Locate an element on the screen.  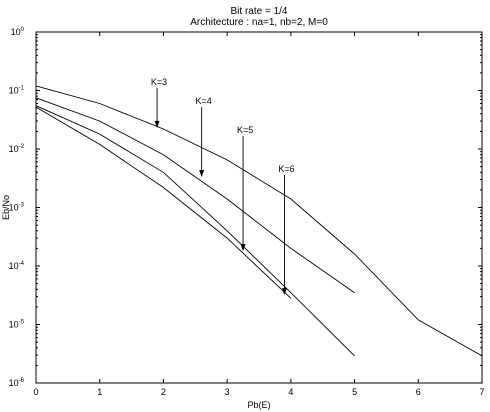
x-tick-label: 0 is located at coordinates (35, 392).